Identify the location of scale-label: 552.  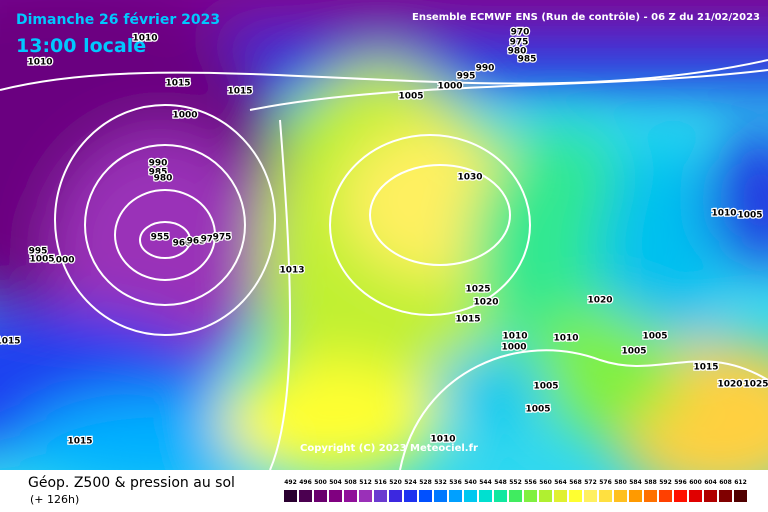
(515, 482).